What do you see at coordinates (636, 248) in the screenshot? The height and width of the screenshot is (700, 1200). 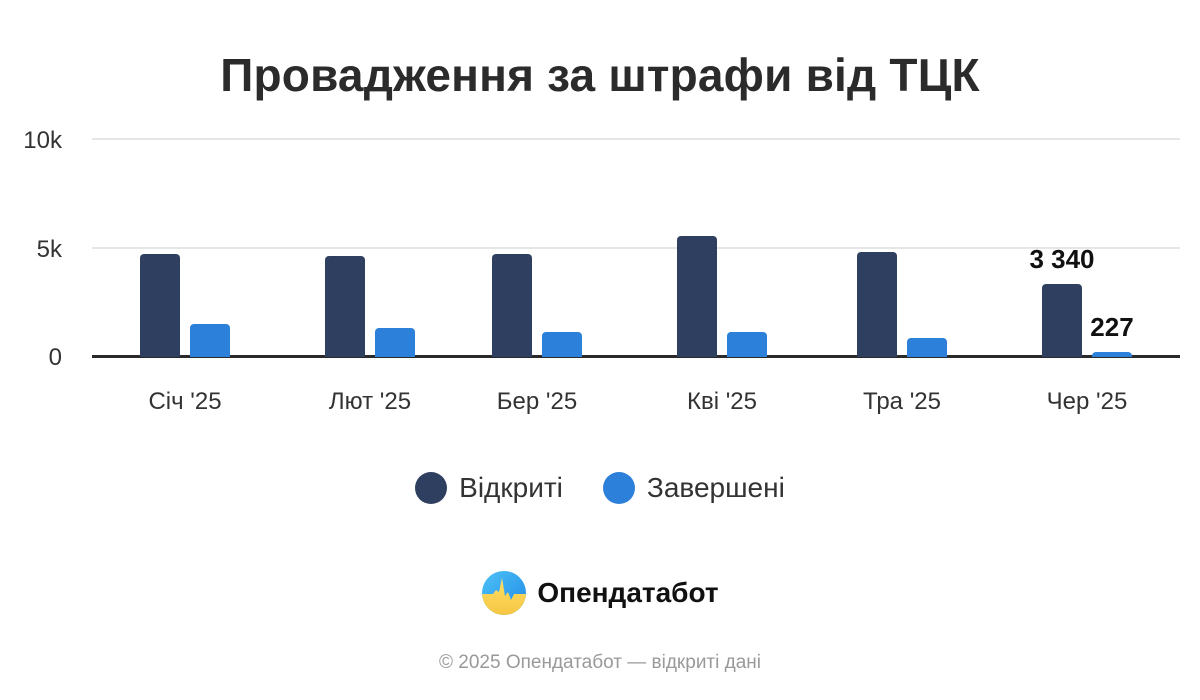 I see `gridline-5k` at bounding box center [636, 248].